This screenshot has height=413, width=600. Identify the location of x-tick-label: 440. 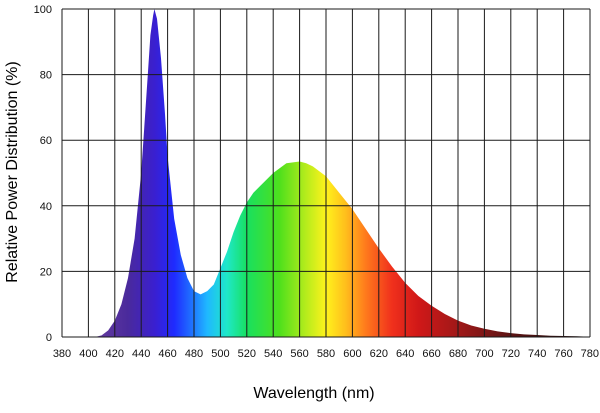
(141, 354).